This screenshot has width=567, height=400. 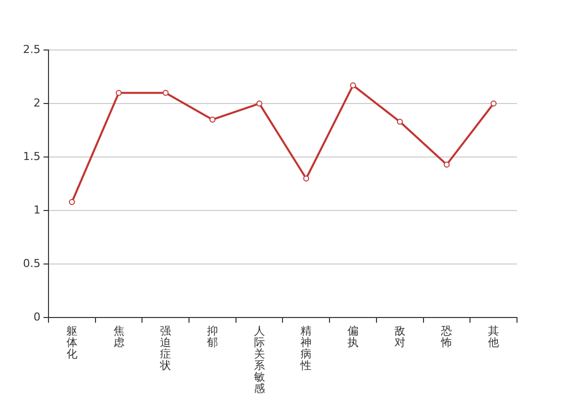 I want to click on y-tick-label: 0, so click(x=36, y=317).